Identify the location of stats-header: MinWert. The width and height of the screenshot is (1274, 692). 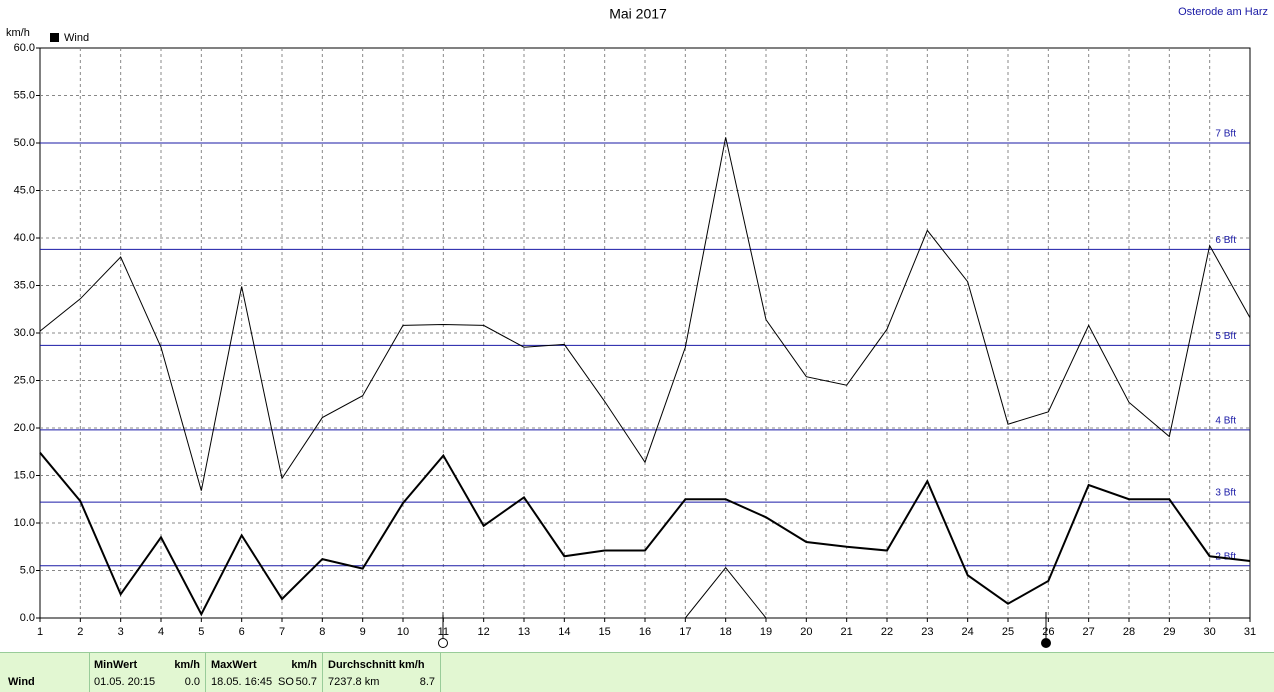
(116, 665).